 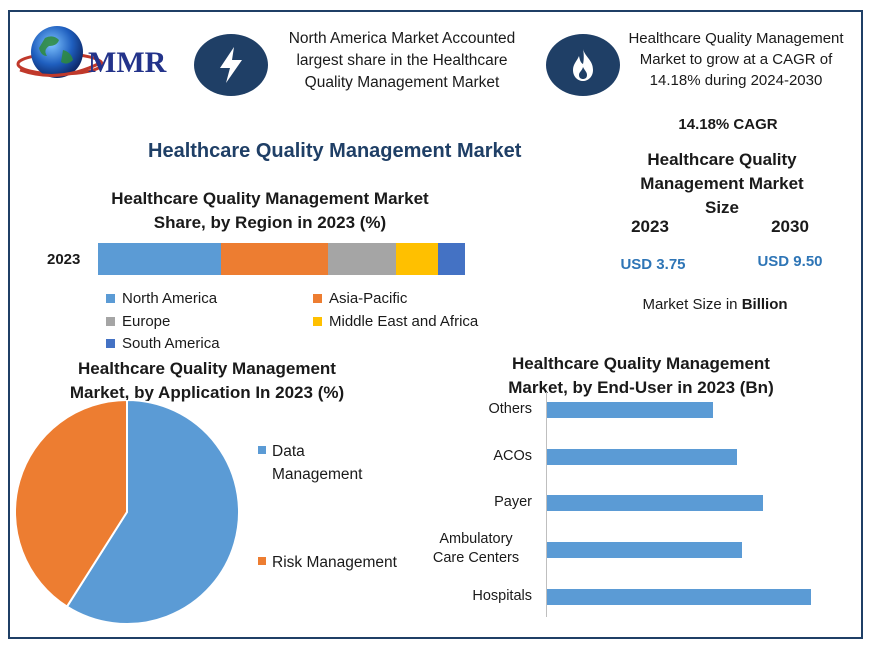 I want to click on pie-slice-data-management, so click(x=152, y=512).